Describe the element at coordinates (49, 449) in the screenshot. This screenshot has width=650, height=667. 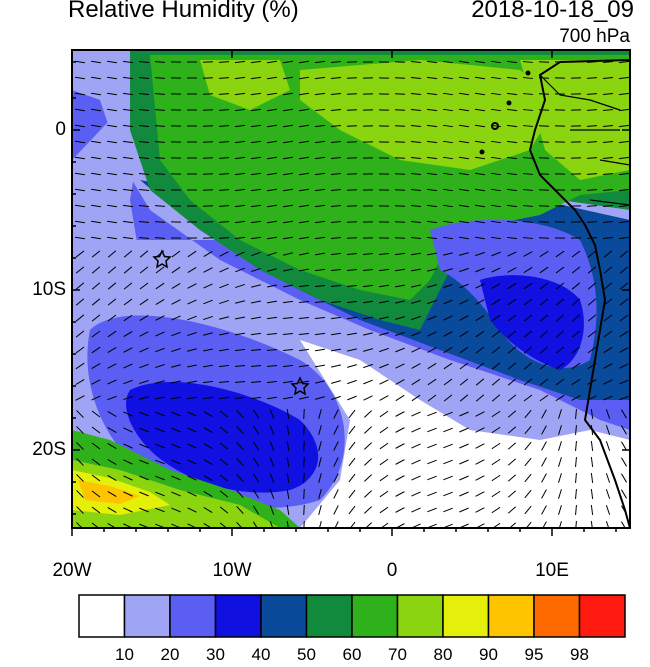
I see `lat-label-20s: 20S` at that location.